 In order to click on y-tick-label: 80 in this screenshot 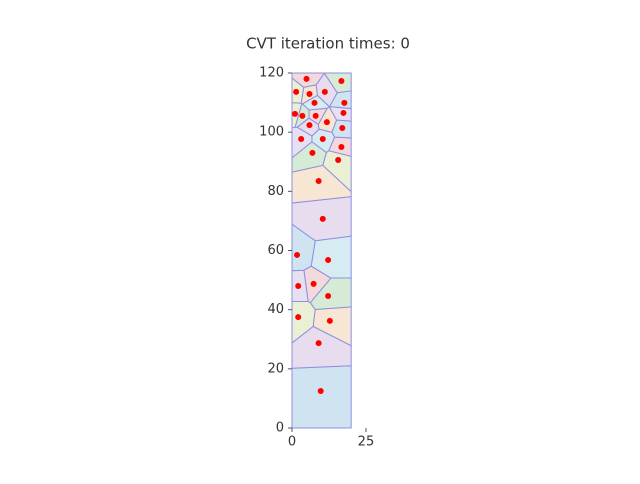, I will do `click(275, 191)`.